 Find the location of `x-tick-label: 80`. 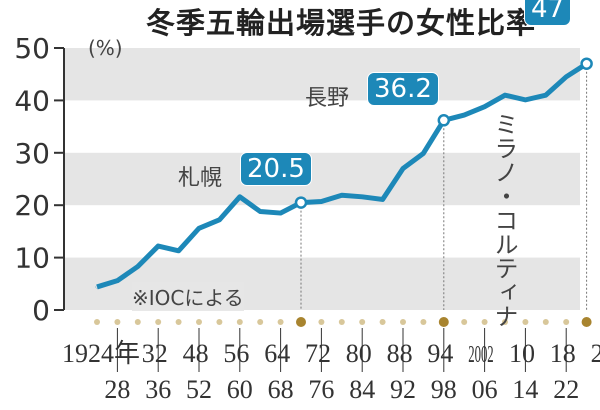

x-tick-label: 80 is located at coordinates (359, 353).